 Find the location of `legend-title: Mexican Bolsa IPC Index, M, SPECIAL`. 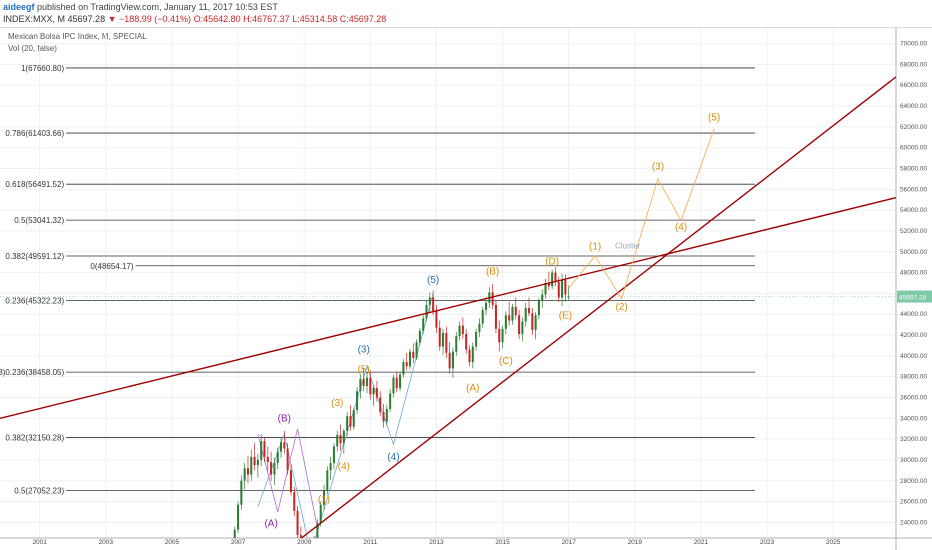

legend-title: Mexican Bolsa IPC Index, M, SPECIAL is located at coordinates (77, 36).